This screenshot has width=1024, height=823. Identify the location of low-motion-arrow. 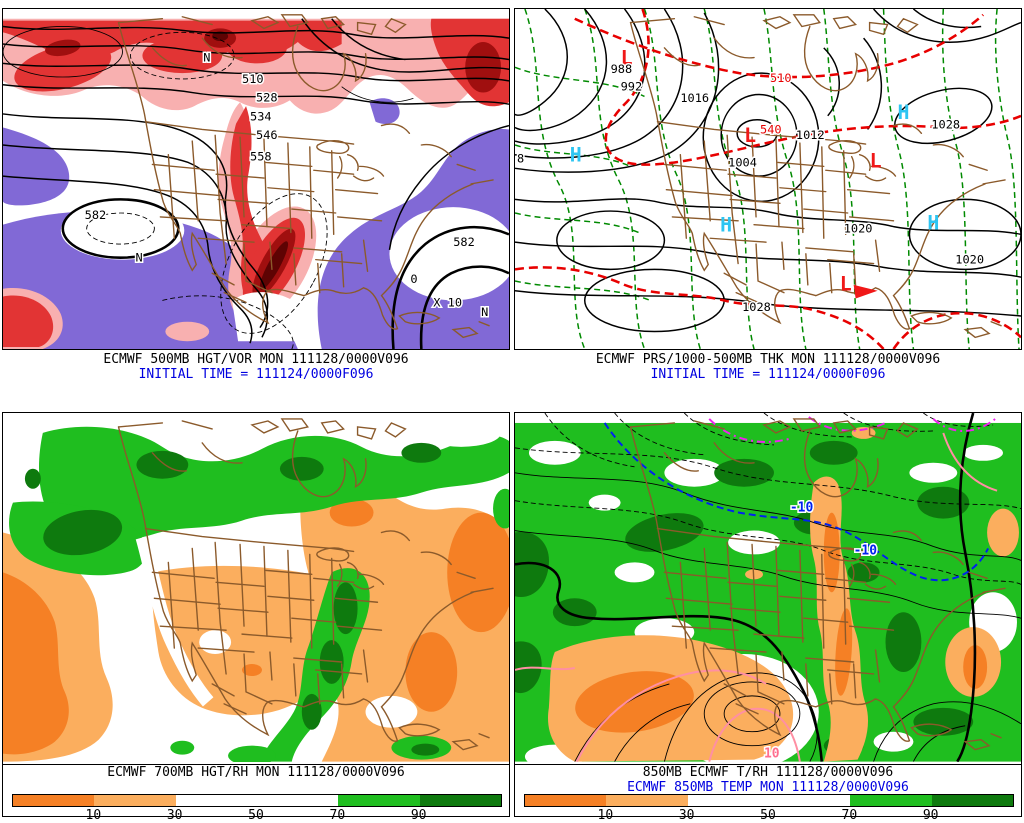
(865, 291).